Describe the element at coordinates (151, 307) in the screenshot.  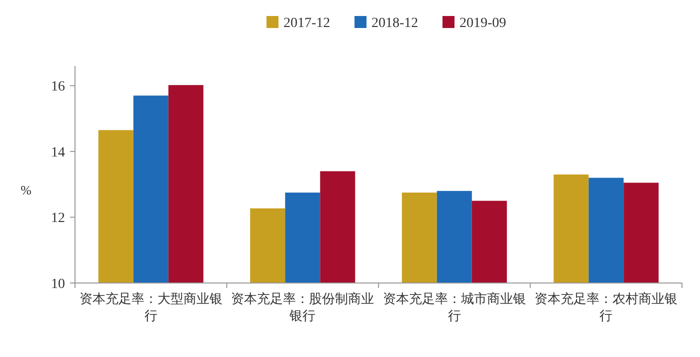
I see `x-tick-label: 资本充足率：大型商业银行` at that location.